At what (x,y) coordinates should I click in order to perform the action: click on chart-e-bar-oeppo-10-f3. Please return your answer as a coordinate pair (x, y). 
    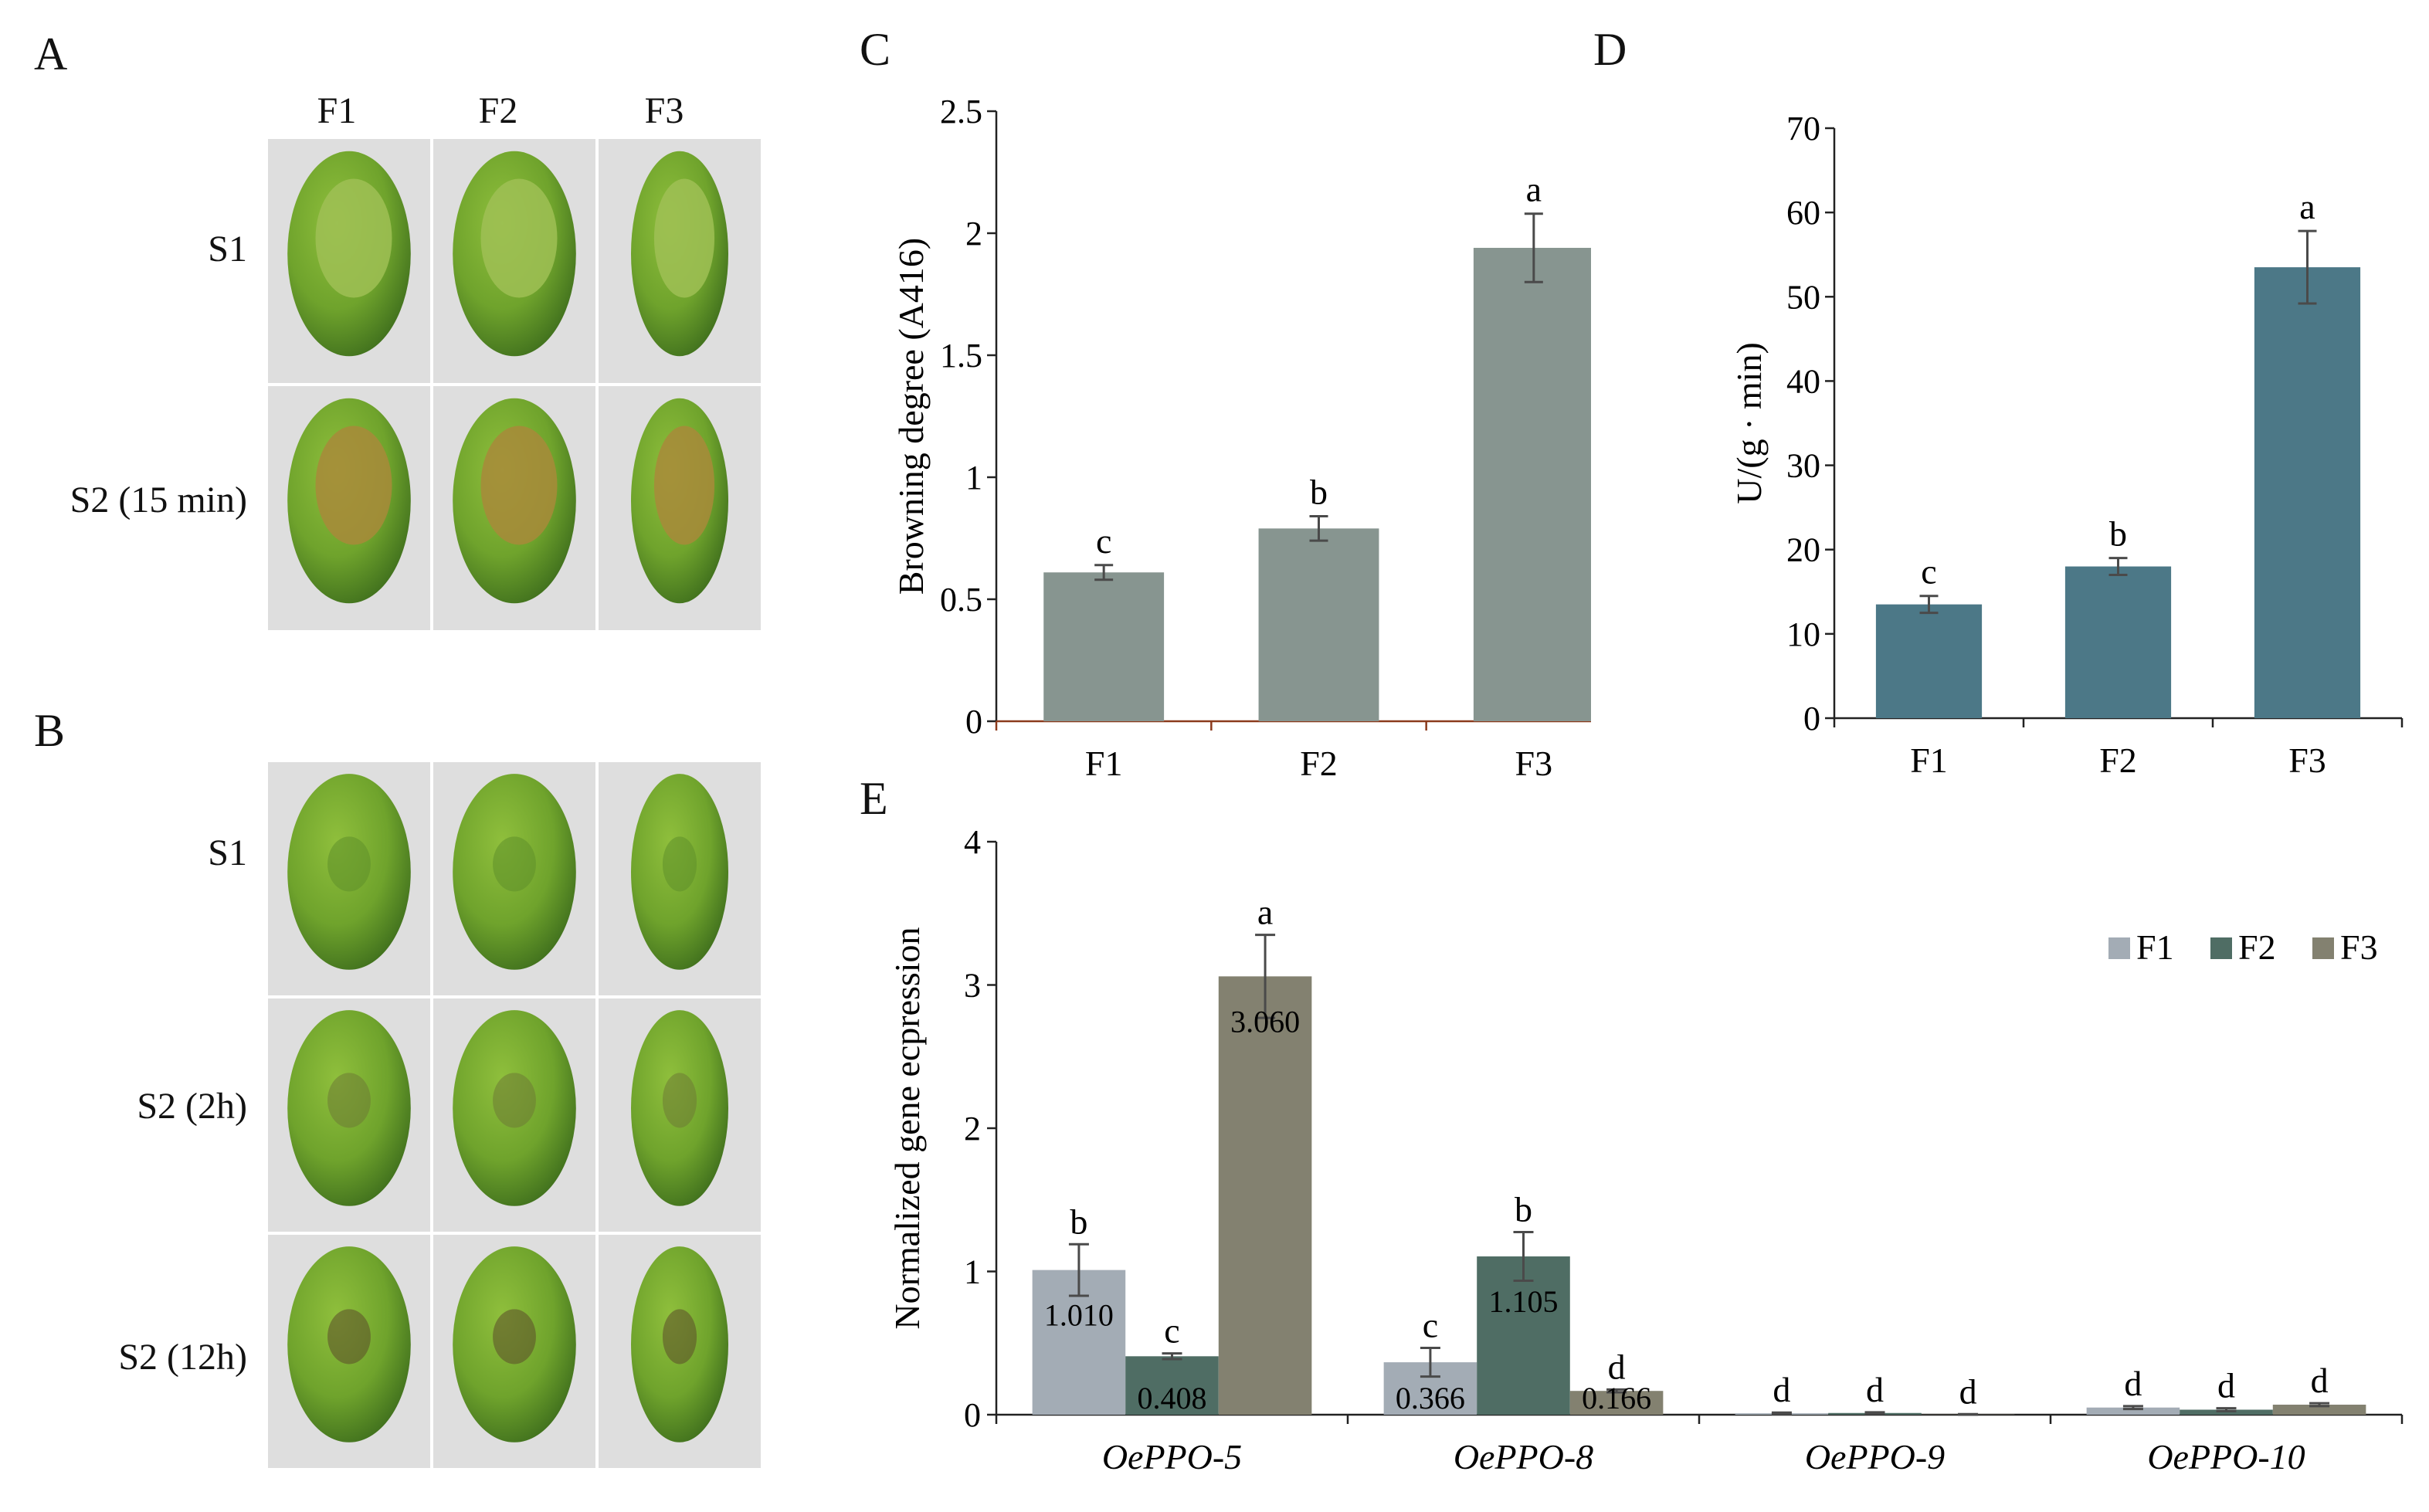
    Looking at the image, I should click on (2319, 1410).